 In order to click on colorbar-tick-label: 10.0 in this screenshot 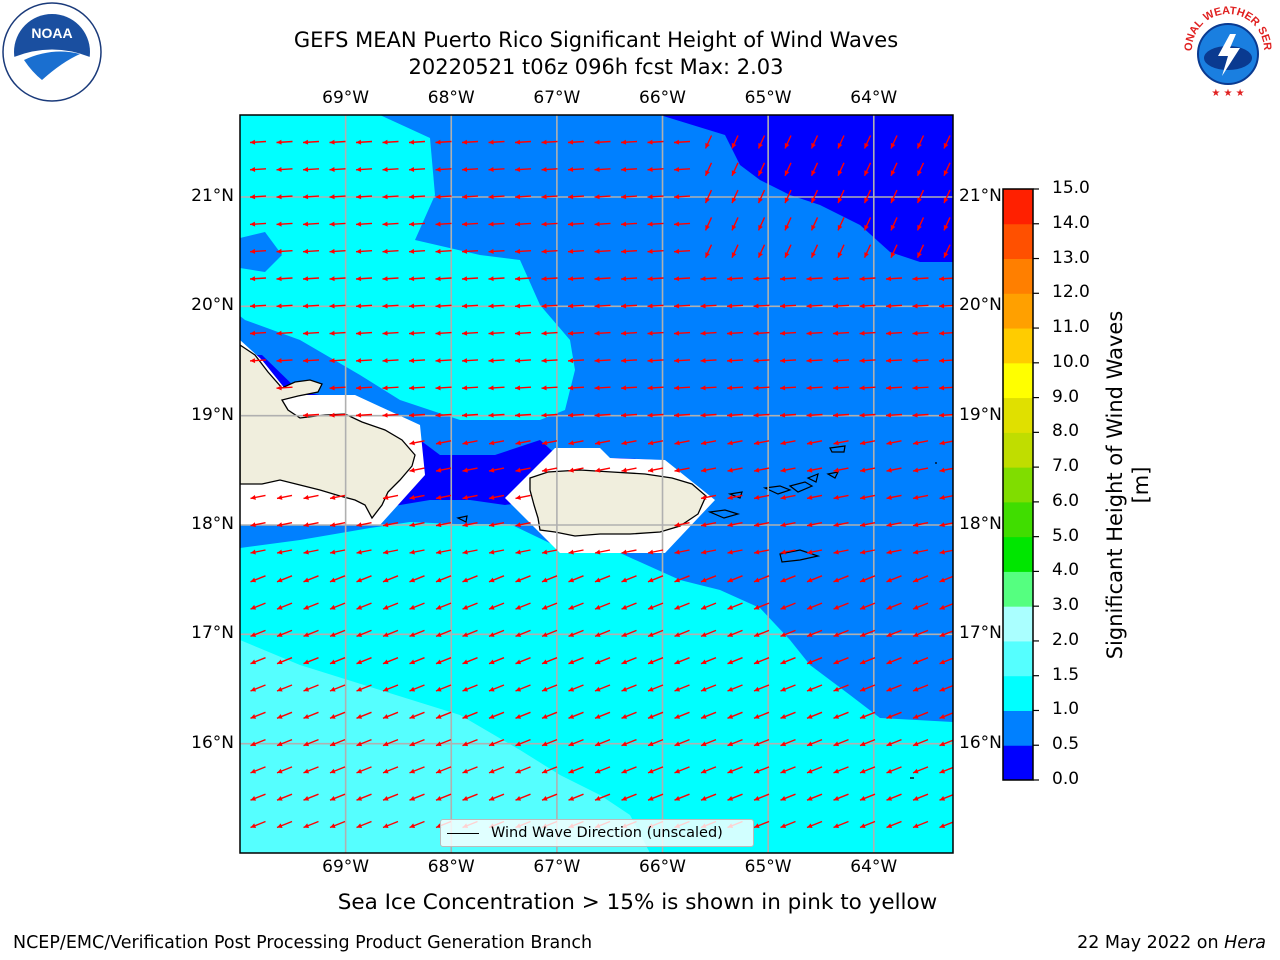, I will do `click(1071, 361)`.